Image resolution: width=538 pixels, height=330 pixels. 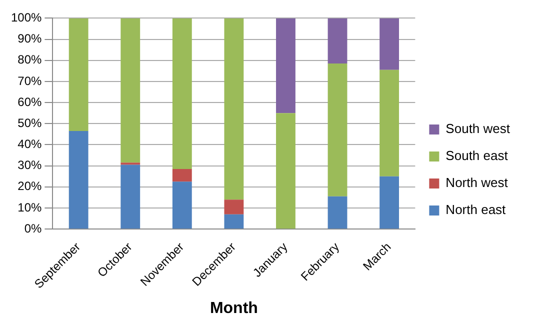 I want to click on y-tick-label: 90%, so click(x=30, y=39).